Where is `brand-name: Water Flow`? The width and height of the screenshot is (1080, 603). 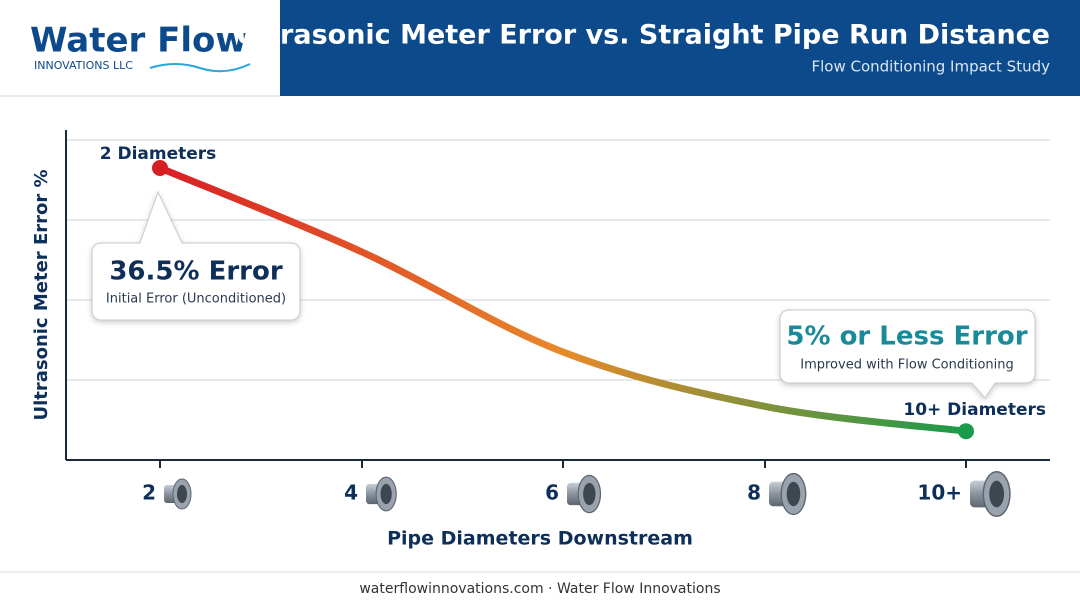
brand-name: Water Flow is located at coordinates (138, 41).